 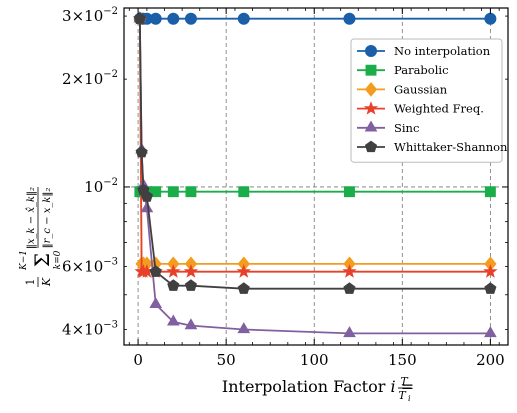 I want to click on x-tick-label: 50, so click(x=226, y=360).